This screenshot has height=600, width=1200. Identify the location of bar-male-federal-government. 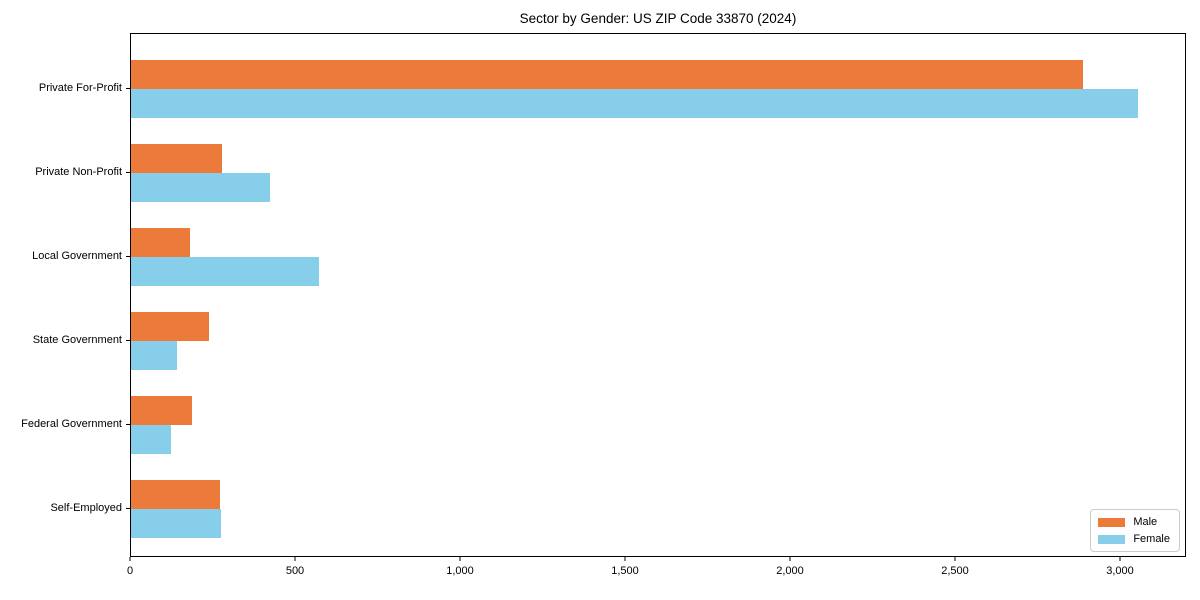
(161, 410).